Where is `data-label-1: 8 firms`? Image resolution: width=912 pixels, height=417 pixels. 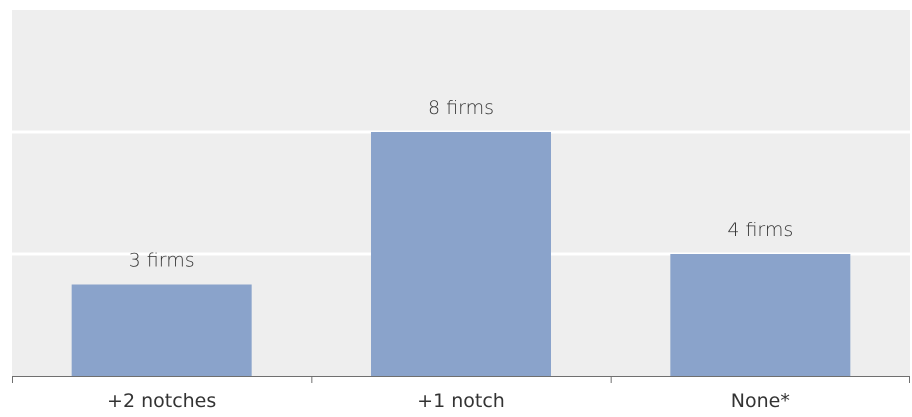 data-label-1: 8 firms is located at coordinates (461, 108).